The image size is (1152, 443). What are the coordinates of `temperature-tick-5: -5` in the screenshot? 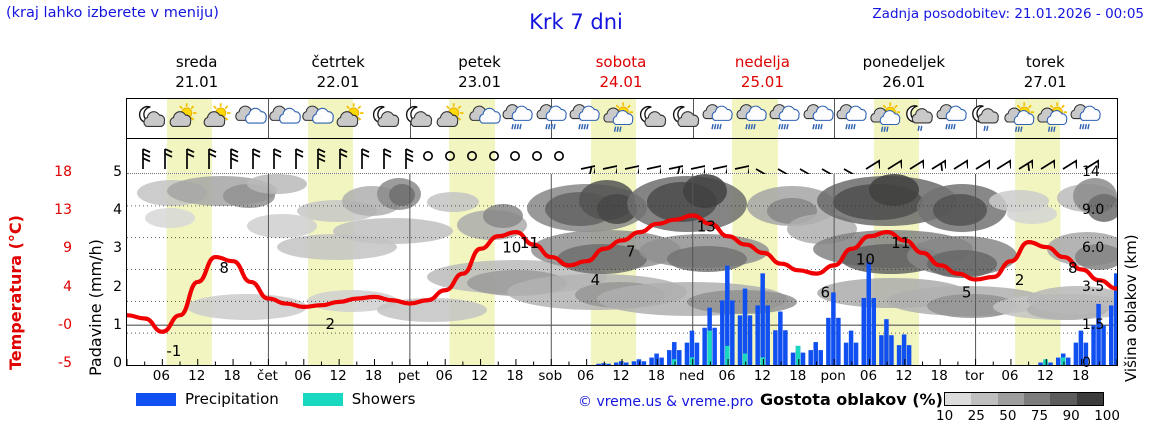 It's located at (65, 363).